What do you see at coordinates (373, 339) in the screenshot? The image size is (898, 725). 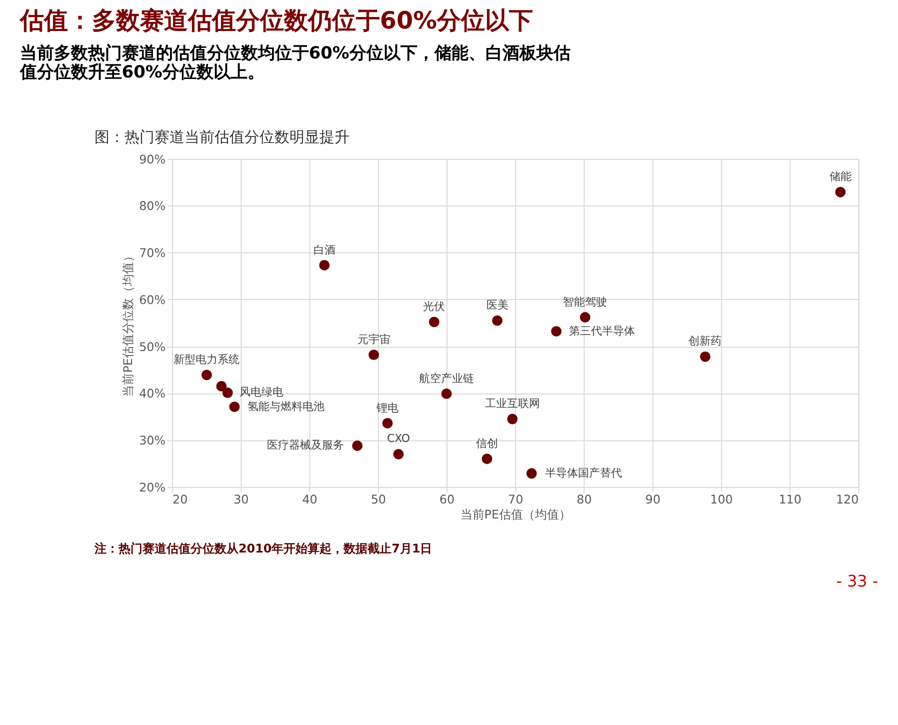 I see `annotation: 元宇宙` at bounding box center [373, 339].